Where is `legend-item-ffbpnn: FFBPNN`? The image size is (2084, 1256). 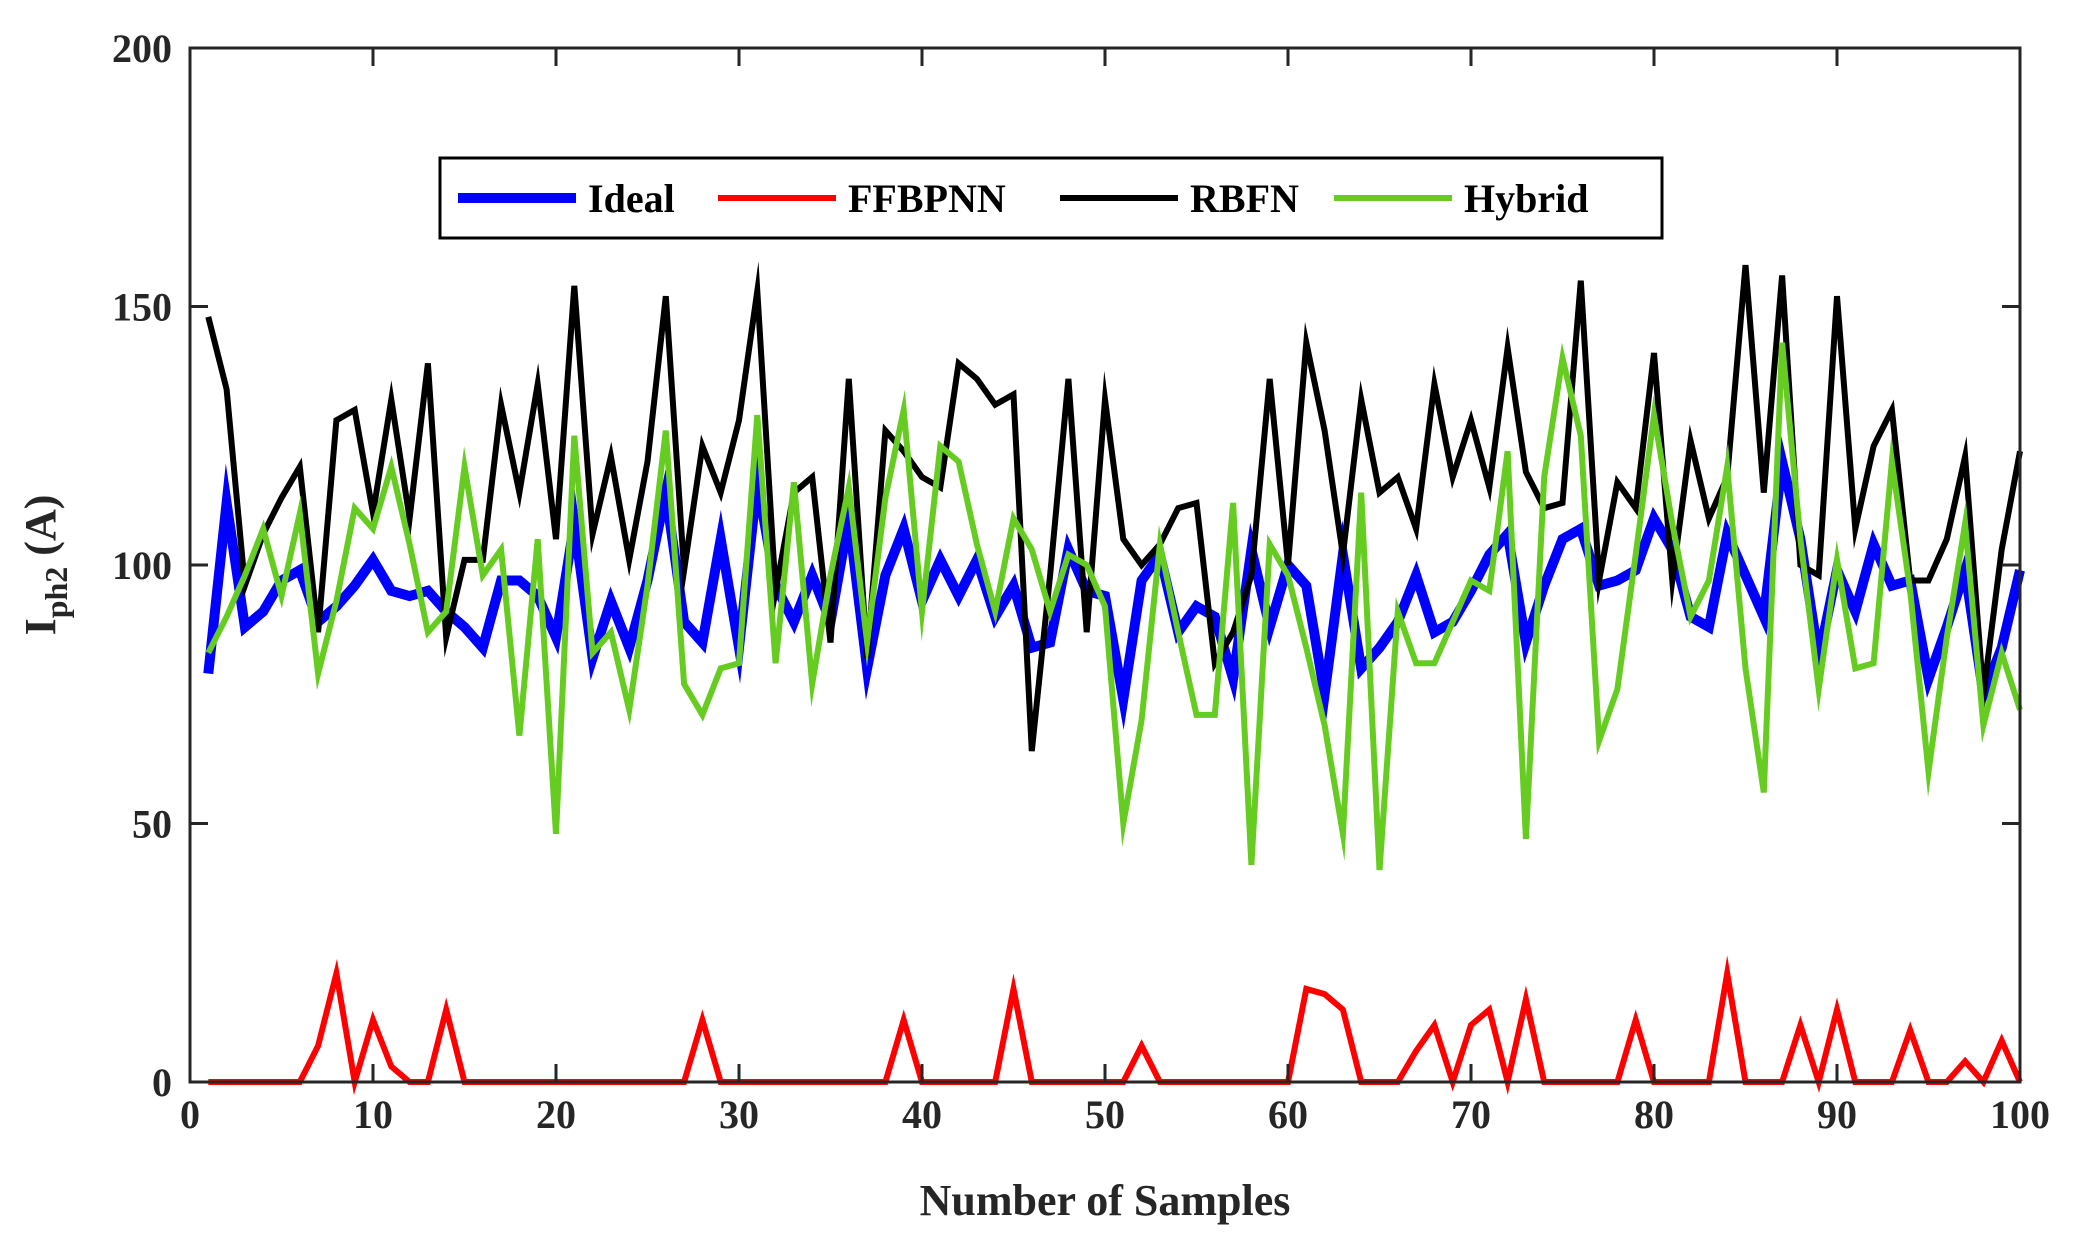
legend-item-ffbpnn: FFBPNN is located at coordinates (862, 198).